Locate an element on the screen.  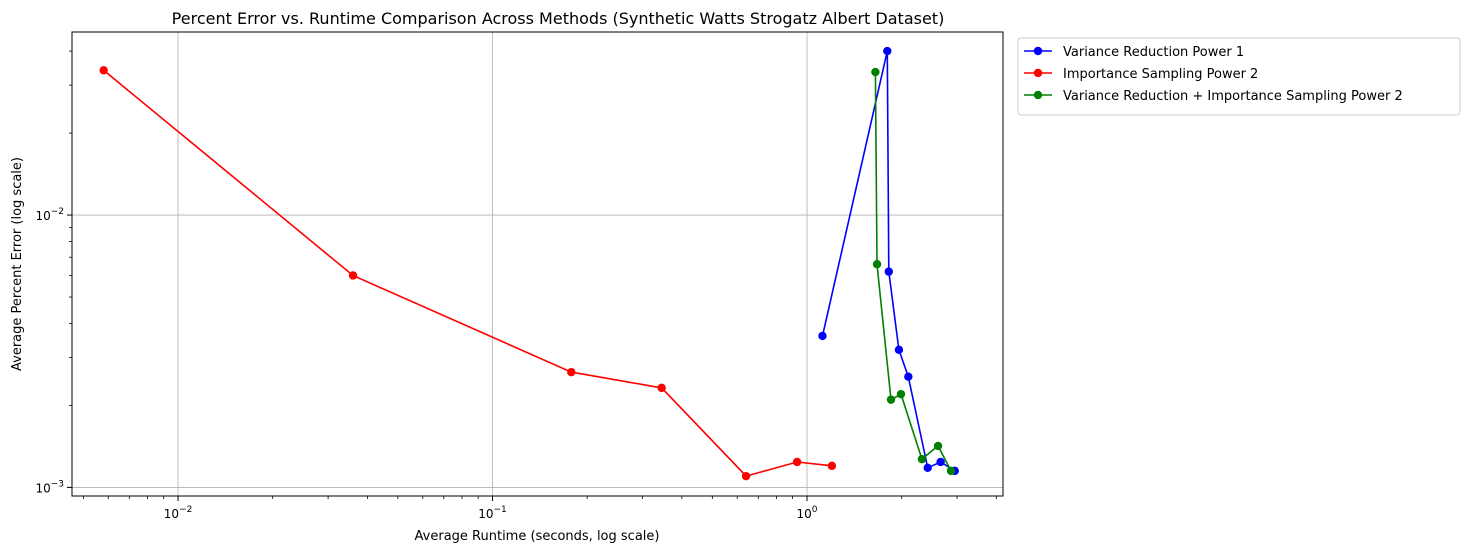
x-tick-label: 10⁻¹ is located at coordinates (492, 513).